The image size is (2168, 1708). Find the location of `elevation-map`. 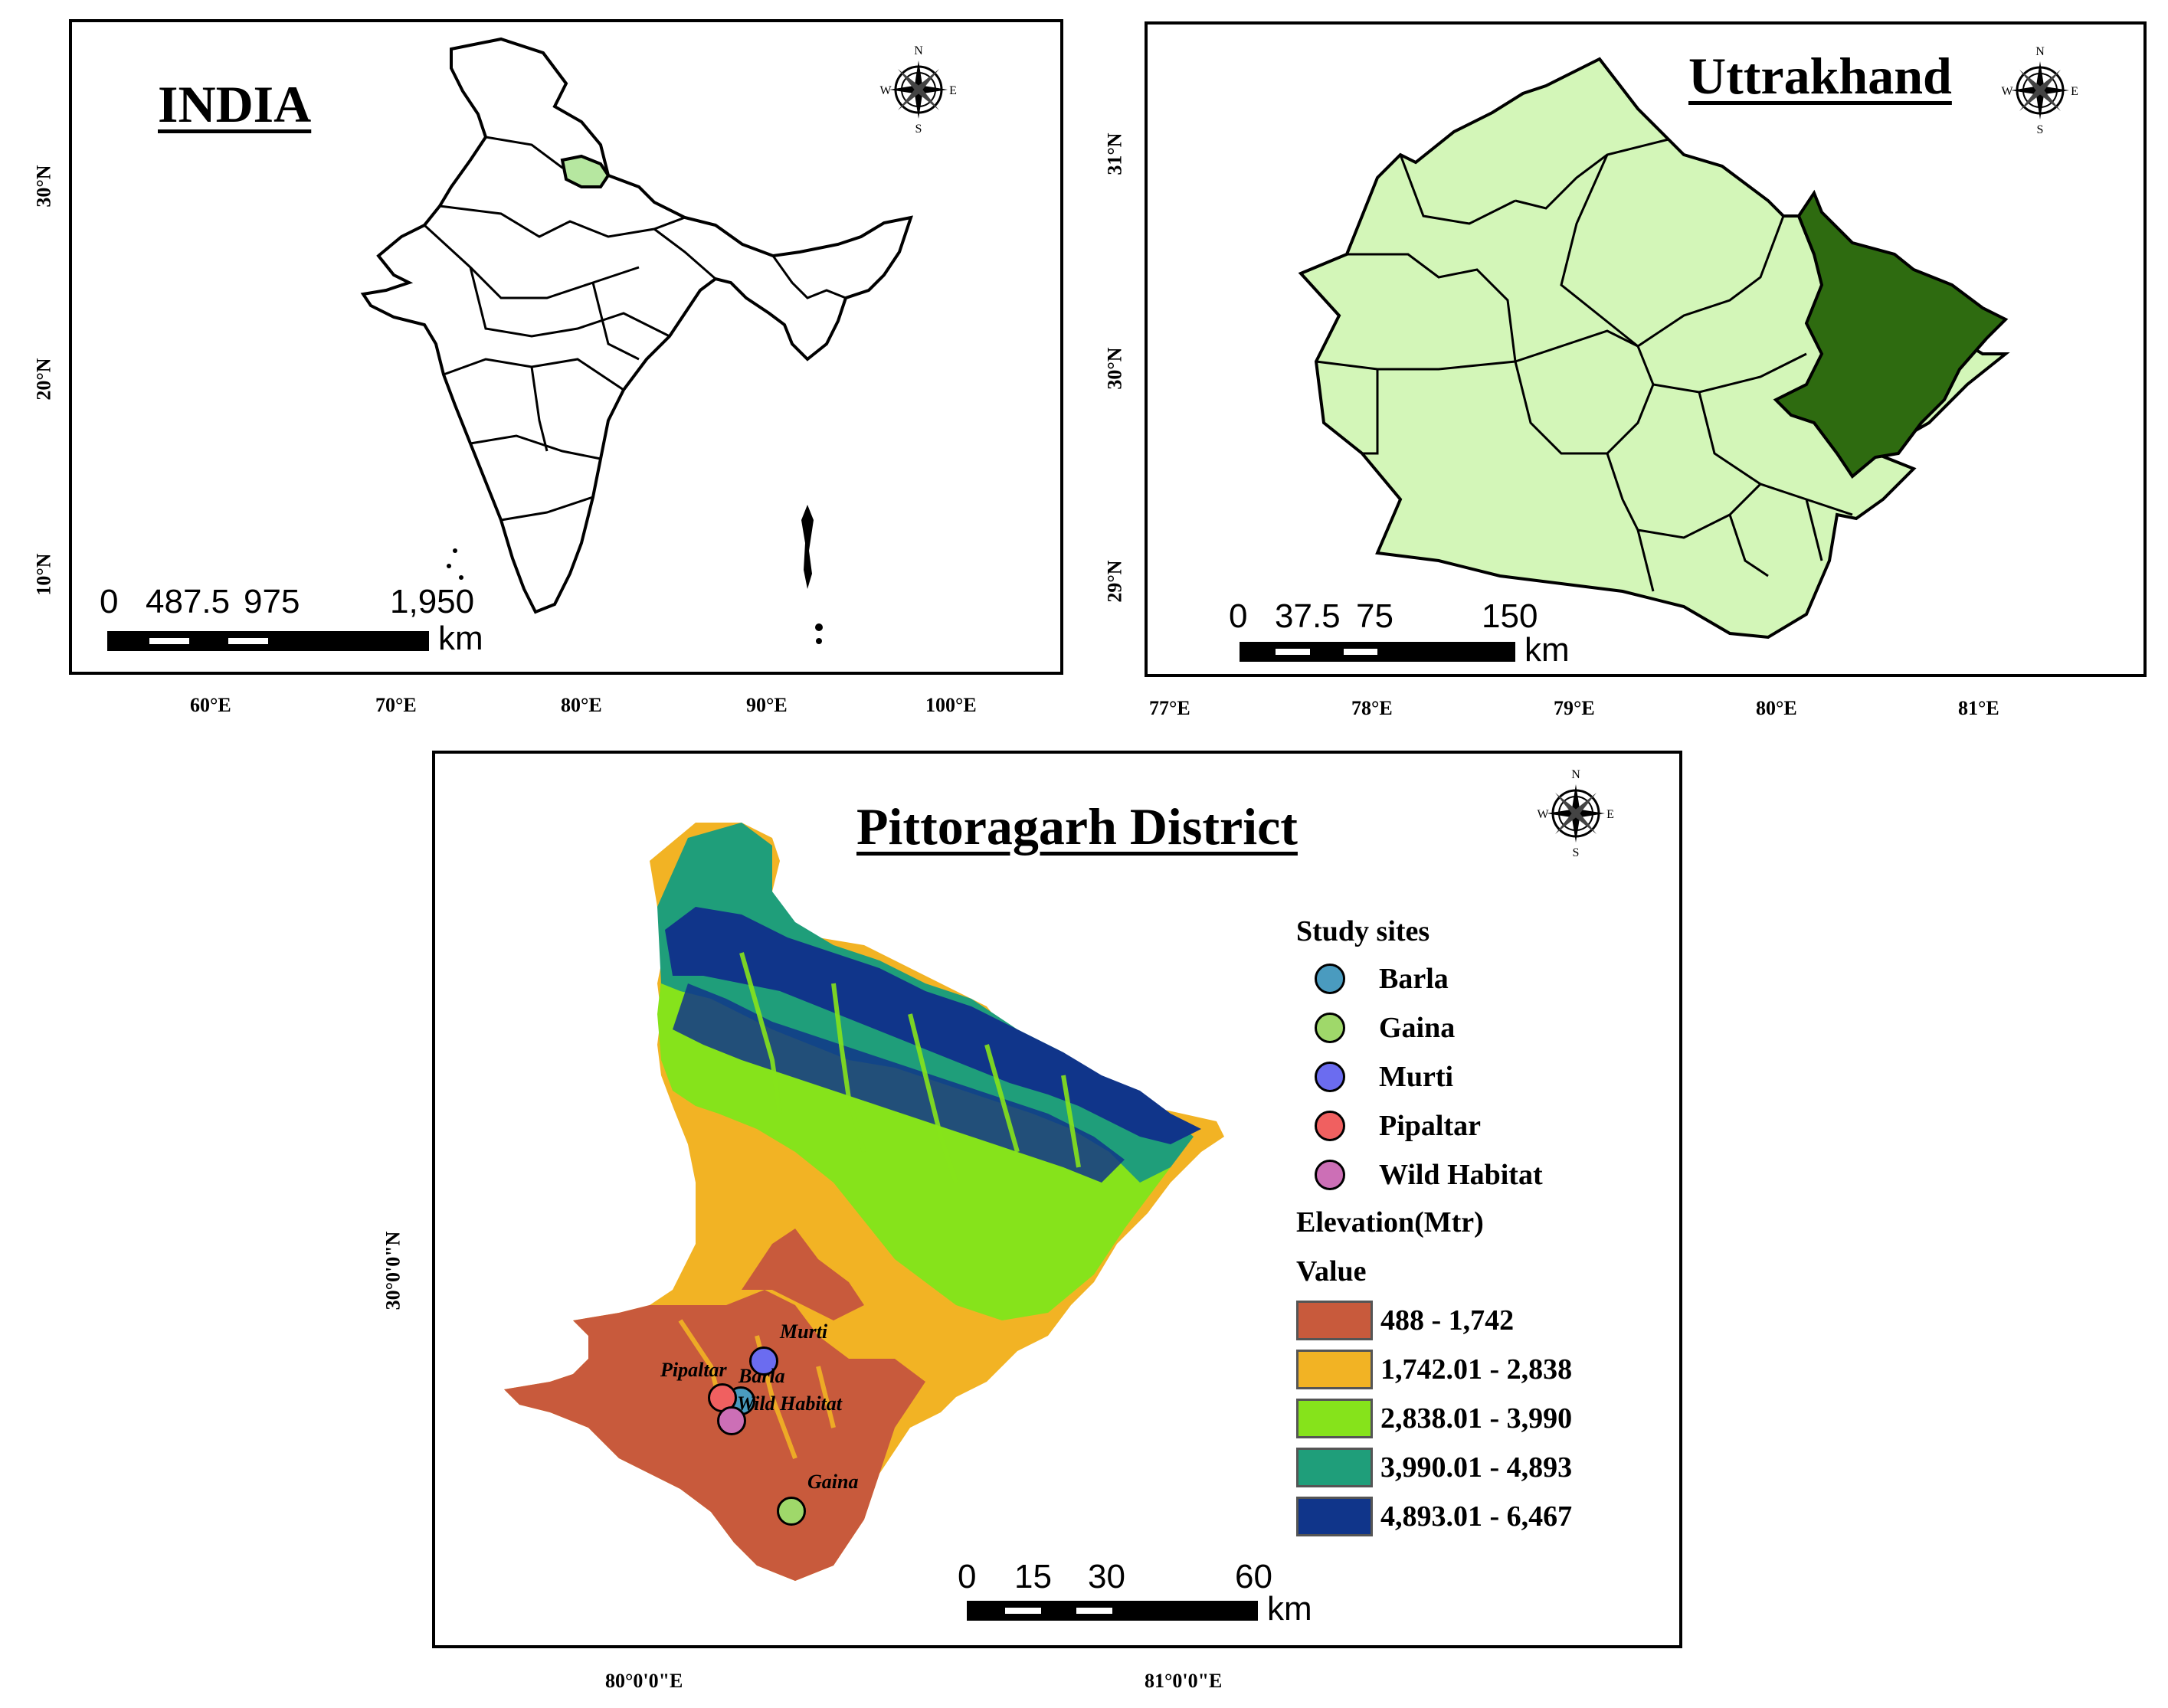

elevation-map is located at coordinates (864, 1202).